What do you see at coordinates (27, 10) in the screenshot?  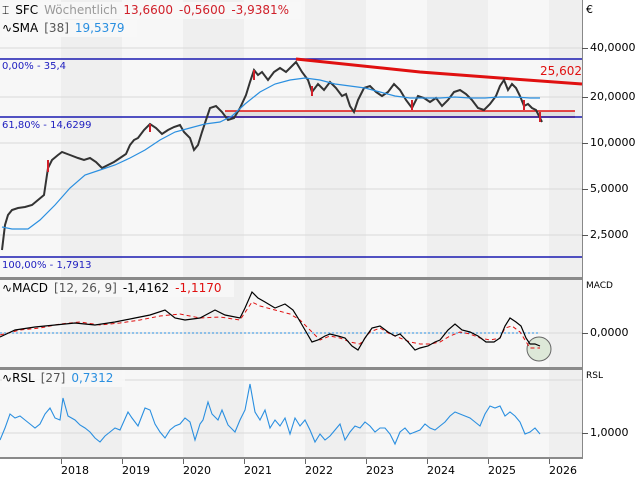 I see `symbol-label: SFC` at bounding box center [27, 10].